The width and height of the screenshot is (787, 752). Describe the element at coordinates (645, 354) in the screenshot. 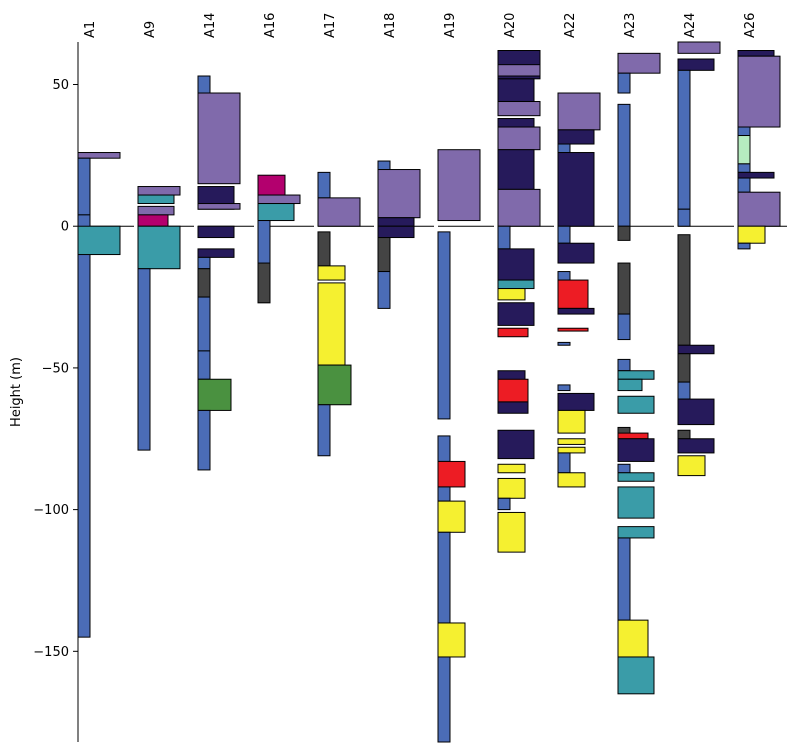

I see `column-a23: A23` at that location.